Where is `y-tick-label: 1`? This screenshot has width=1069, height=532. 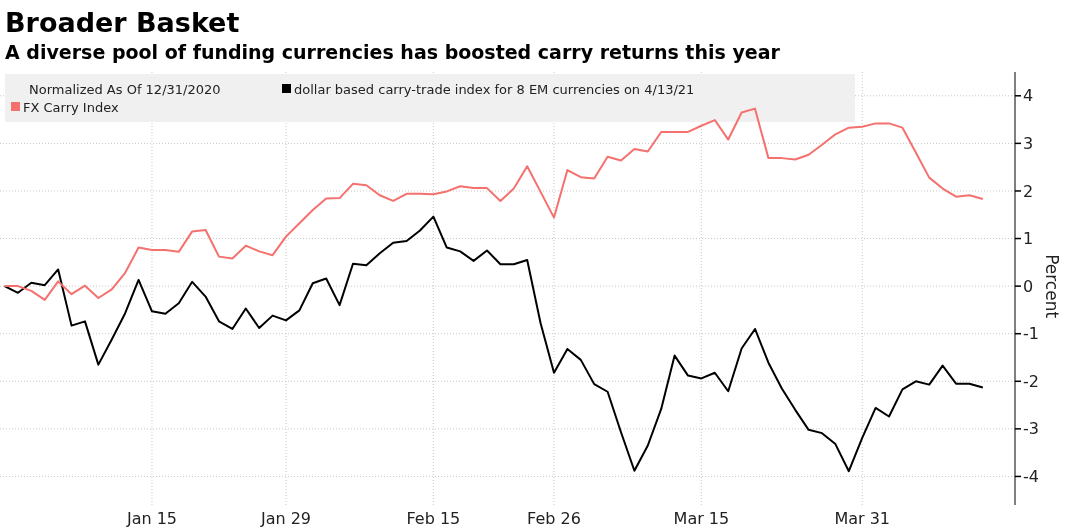 y-tick-label: 1 is located at coordinates (1028, 239).